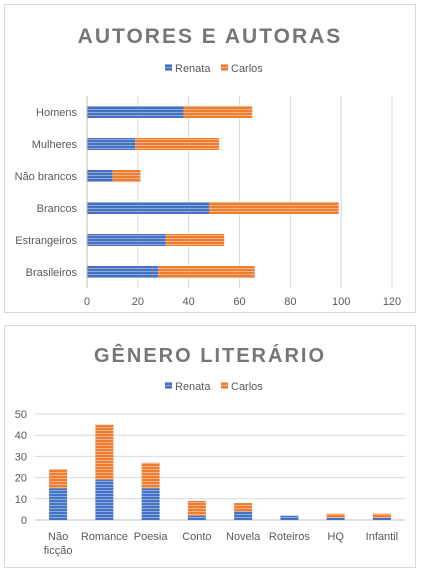  I want to click on bar-carlos-brancos, so click(274, 208).